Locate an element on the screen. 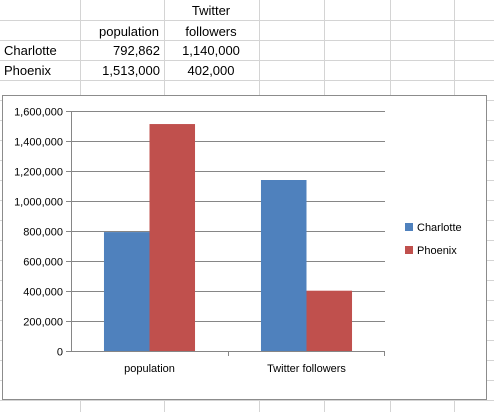 The image size is (494, 412). y-tick-label: 0 is located at coordinates (60, 353).